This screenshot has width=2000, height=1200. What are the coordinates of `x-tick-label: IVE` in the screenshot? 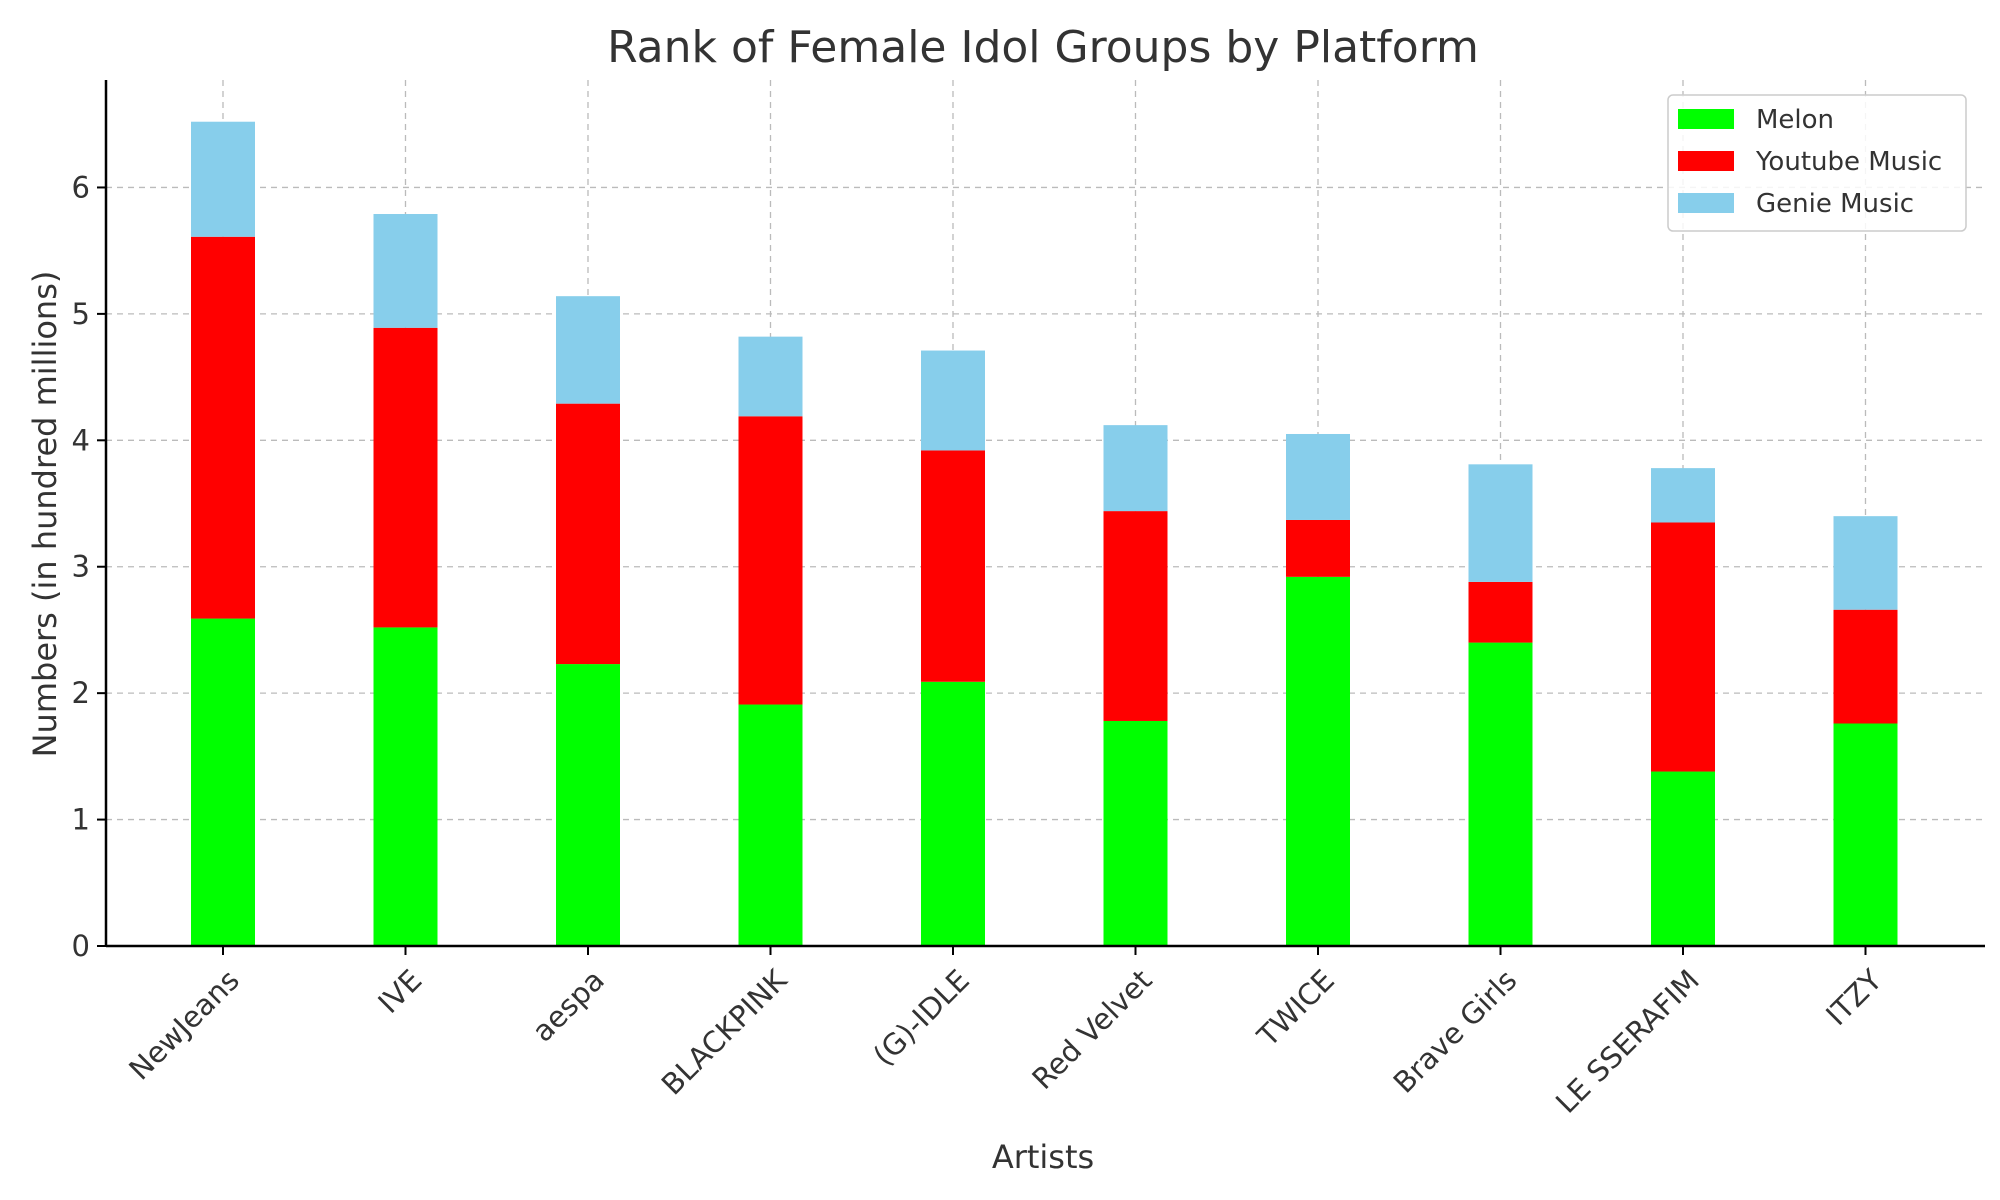 It's located at (399, 991).